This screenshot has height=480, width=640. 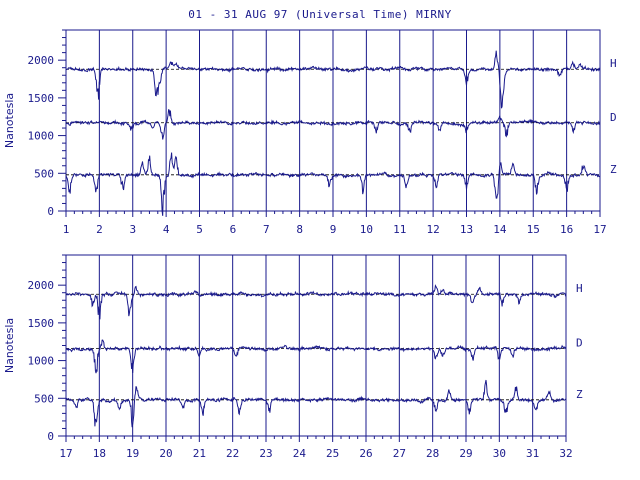 What do you see at coordinates (233, 229) in the screenshot?
I see `x-tick-label: 6` at bounding box center [233, 229].